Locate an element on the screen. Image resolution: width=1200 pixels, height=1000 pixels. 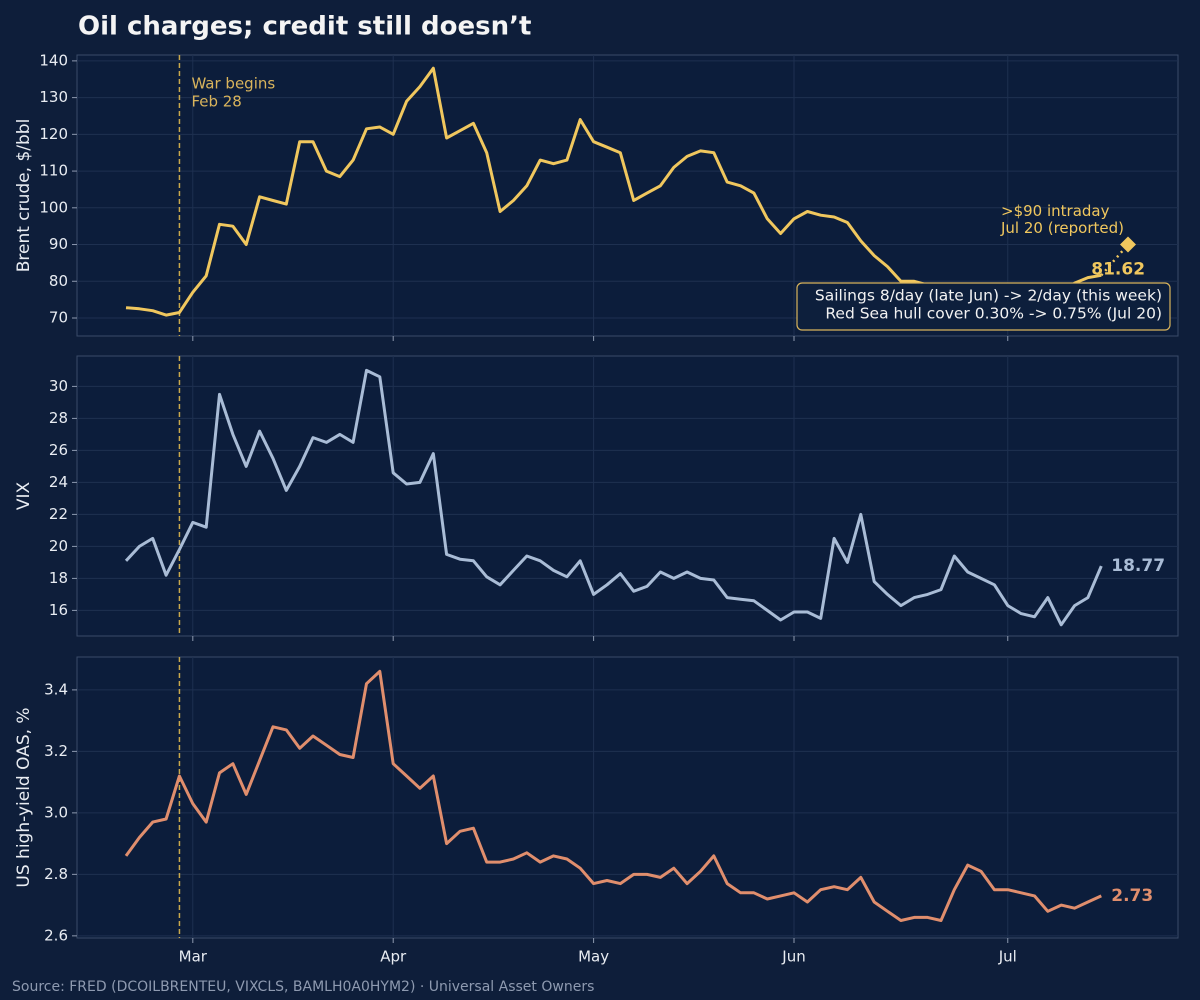
y-tick-label: 140 is located at coordinates (53, 60).